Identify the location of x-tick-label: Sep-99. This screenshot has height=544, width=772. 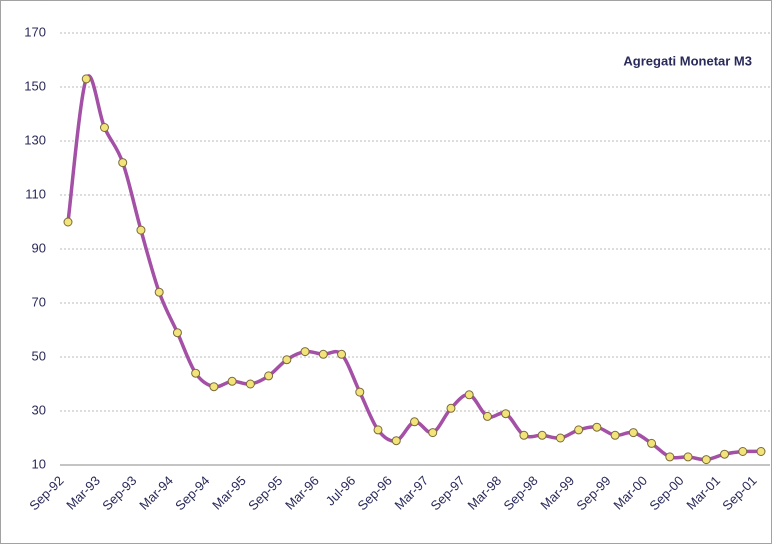
(593, 493).